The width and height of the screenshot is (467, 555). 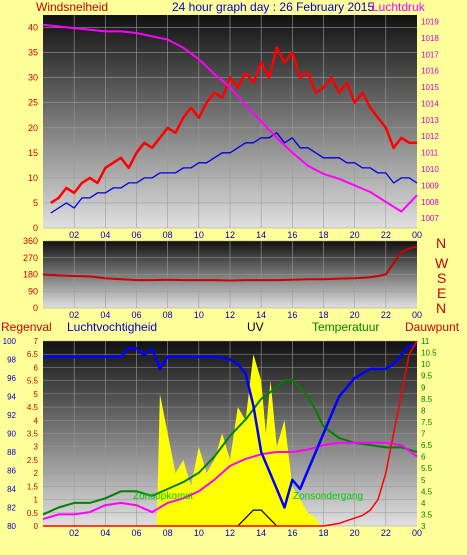 What do you see at coordinates (36, 500) in the screenshot?
I see `rain-y-tick-label: 1` at bounding box center [36, 500].